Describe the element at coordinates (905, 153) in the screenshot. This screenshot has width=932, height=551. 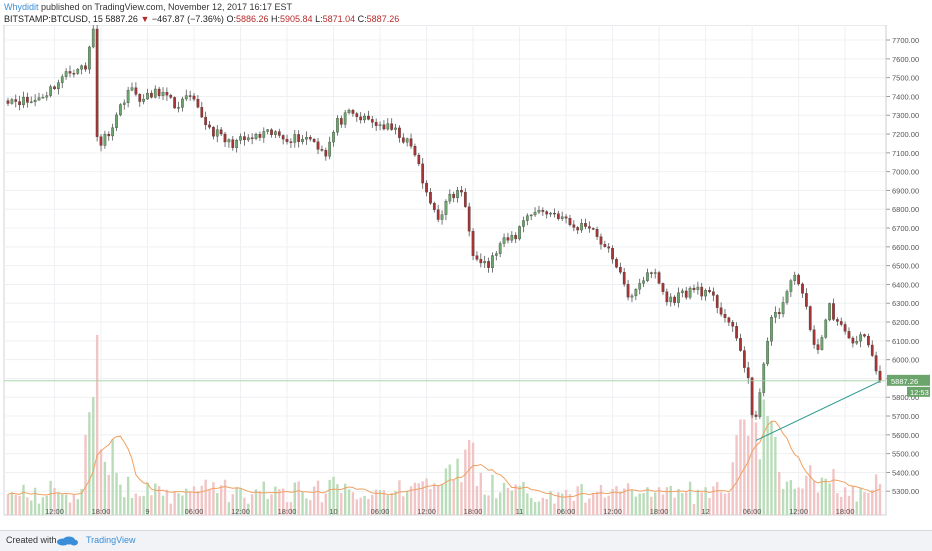
I see `y-tick-label: 7100.00` at that location.